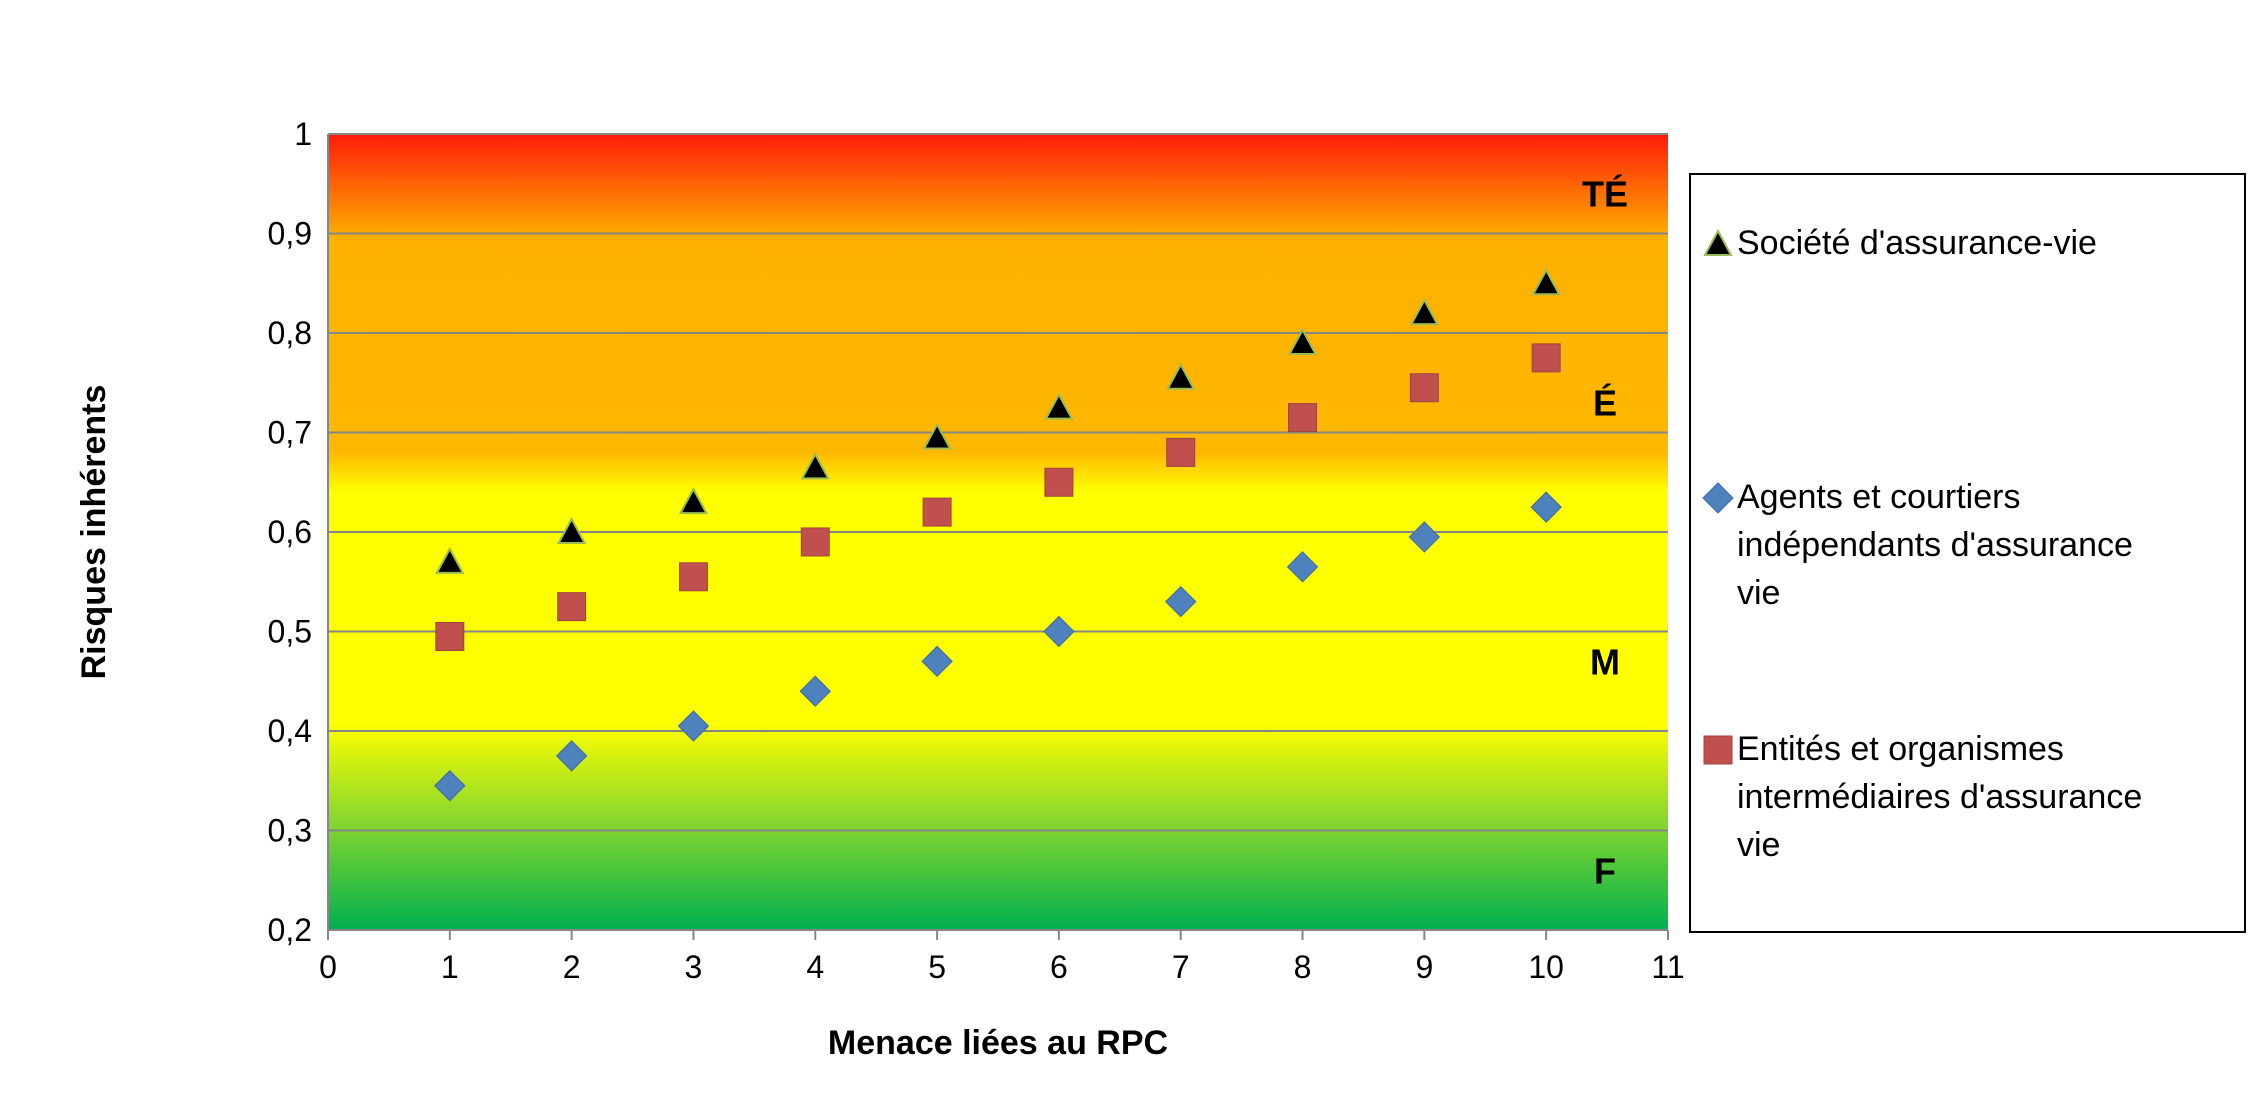 The image size is (2252, 1118). What do you see at coordinates (937, 967) in the screenshot?
I see `x-tick-label: 5` at bounding box center [937, 967].